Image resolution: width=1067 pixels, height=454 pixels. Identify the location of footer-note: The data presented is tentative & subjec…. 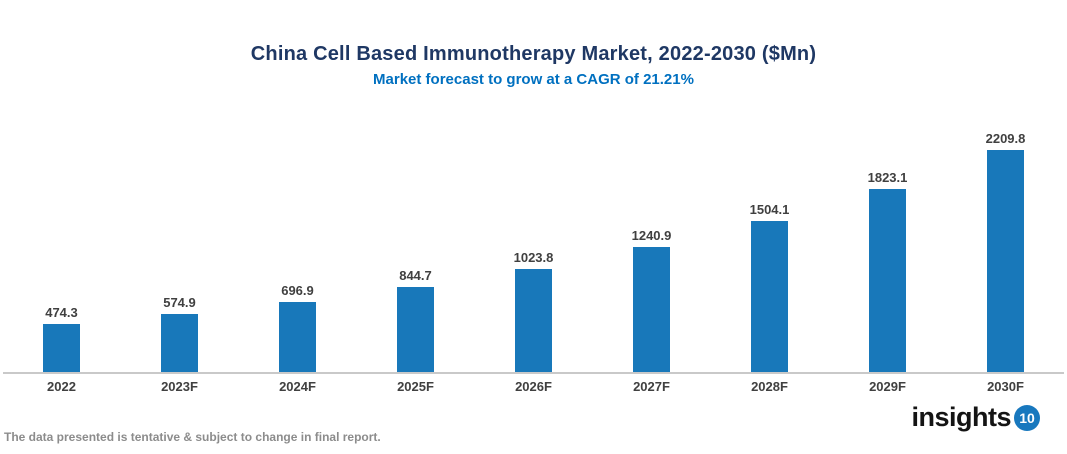
(192, 437).